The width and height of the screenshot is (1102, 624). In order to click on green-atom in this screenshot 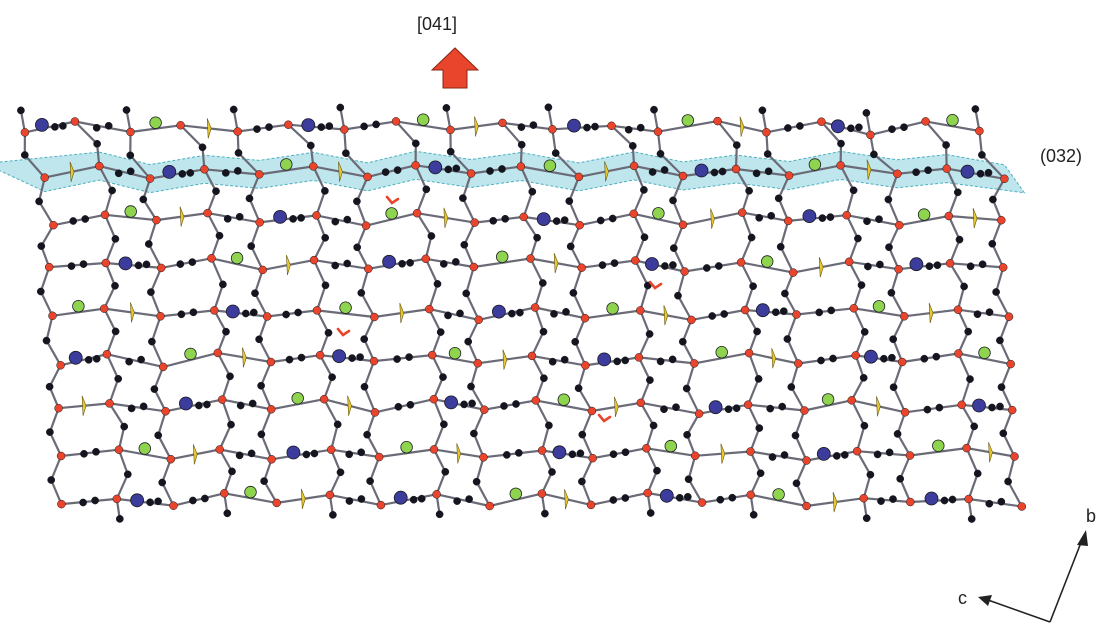, I will do `click(778, 494)`.